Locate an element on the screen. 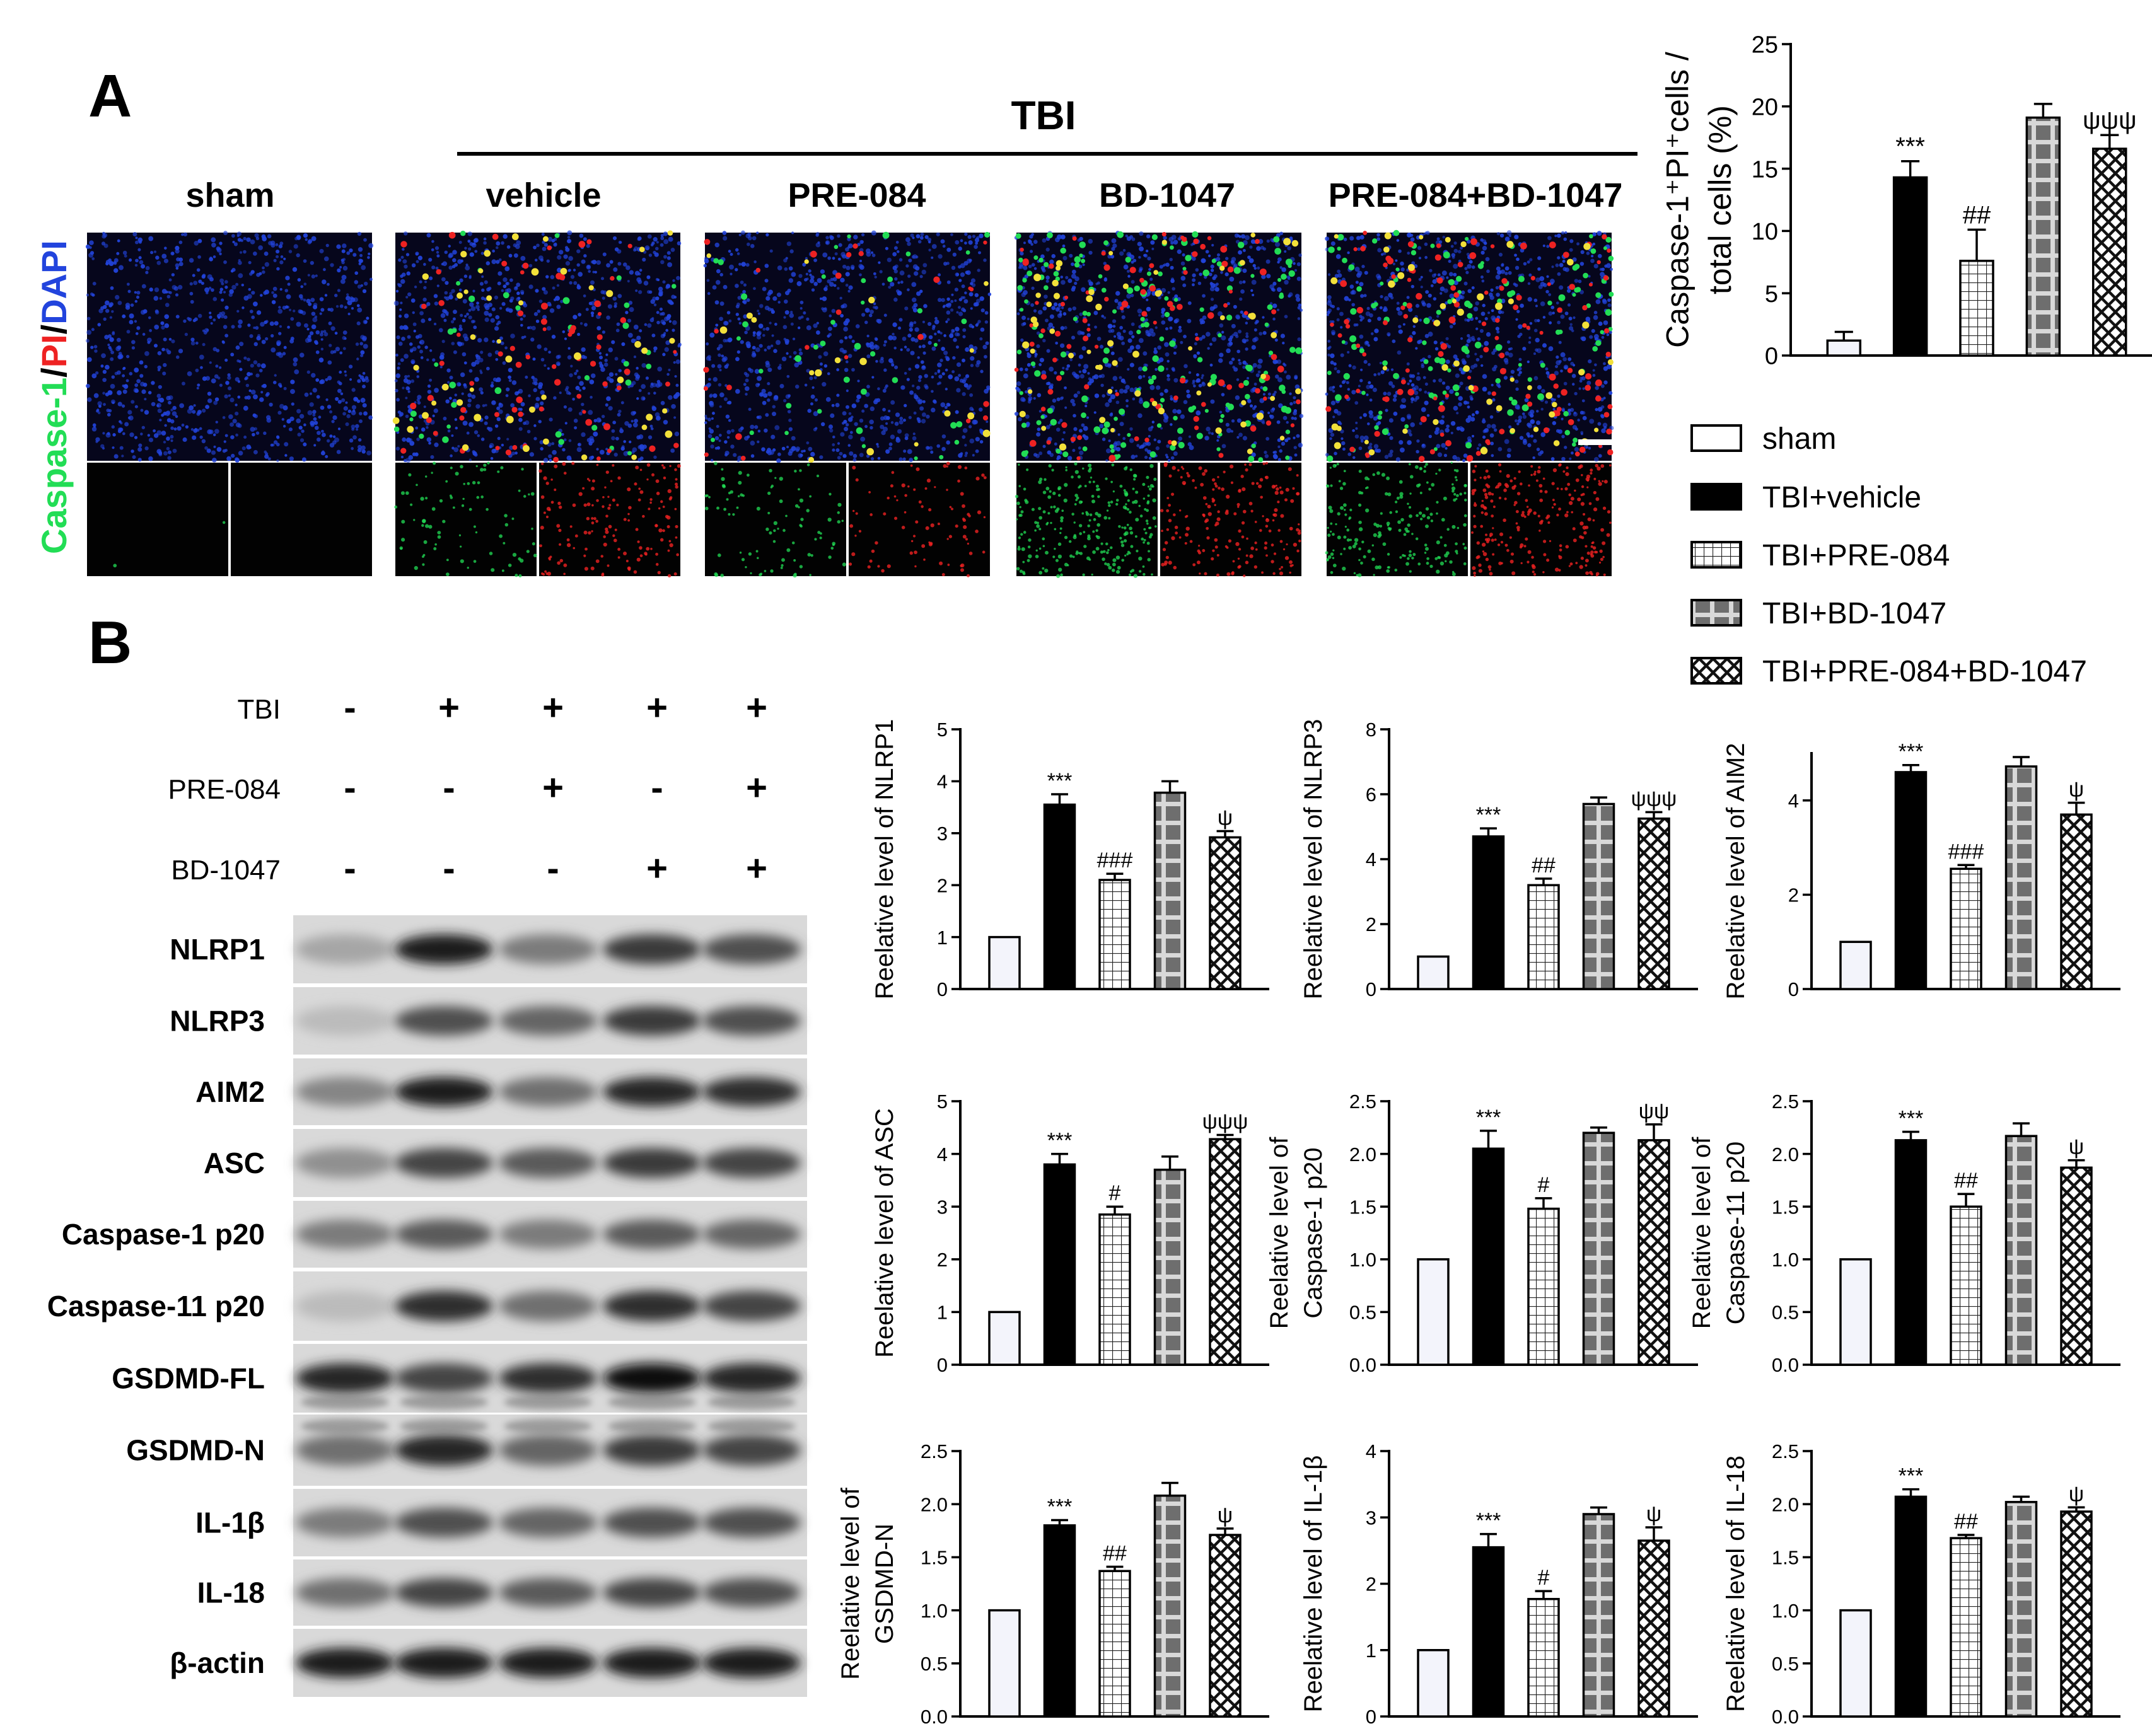 This screenshot has width=2152, height=1736. group-label-pre084: PRE-084 is located at coordinates (857, 195).